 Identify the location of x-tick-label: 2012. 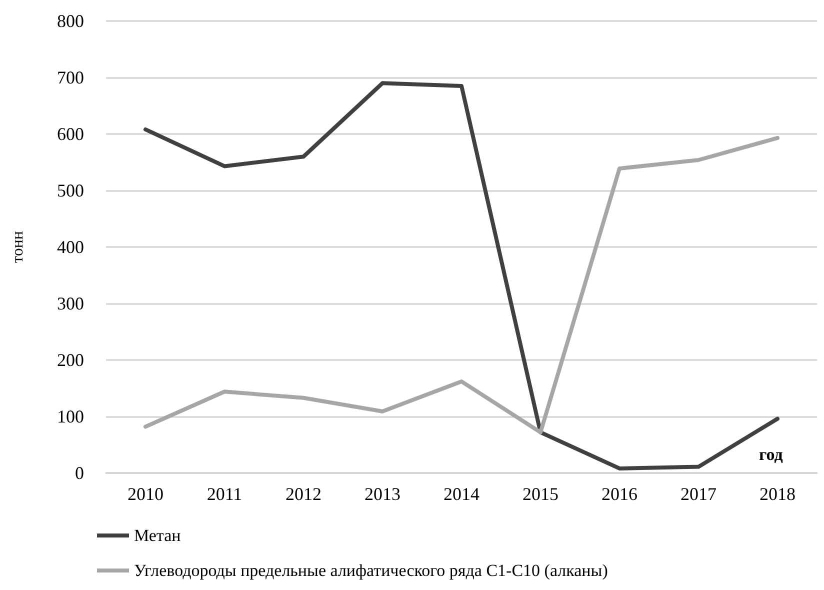
(304, 494).